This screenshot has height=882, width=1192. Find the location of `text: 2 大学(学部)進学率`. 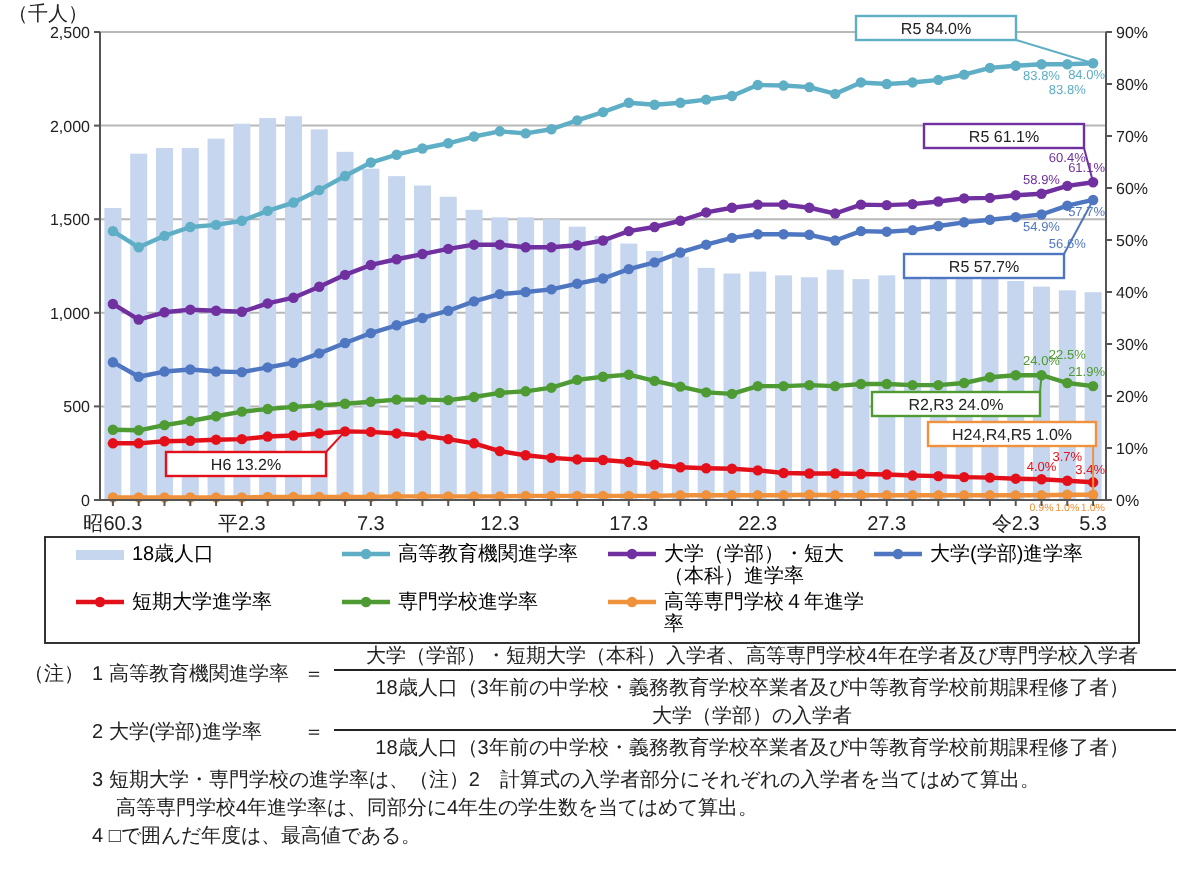

text: 2 大学(学部)進学率 is located at coordinates (177, 732).